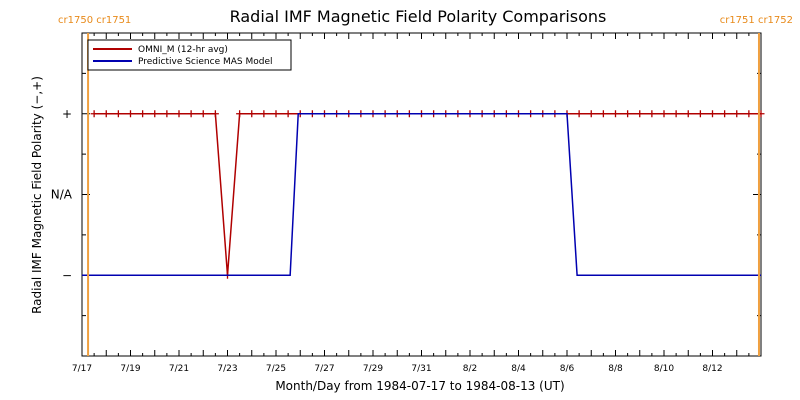  I want to click on y-axis-label: Radial IMF Magnetic Field Polarity (−,+), so click(37, 195).